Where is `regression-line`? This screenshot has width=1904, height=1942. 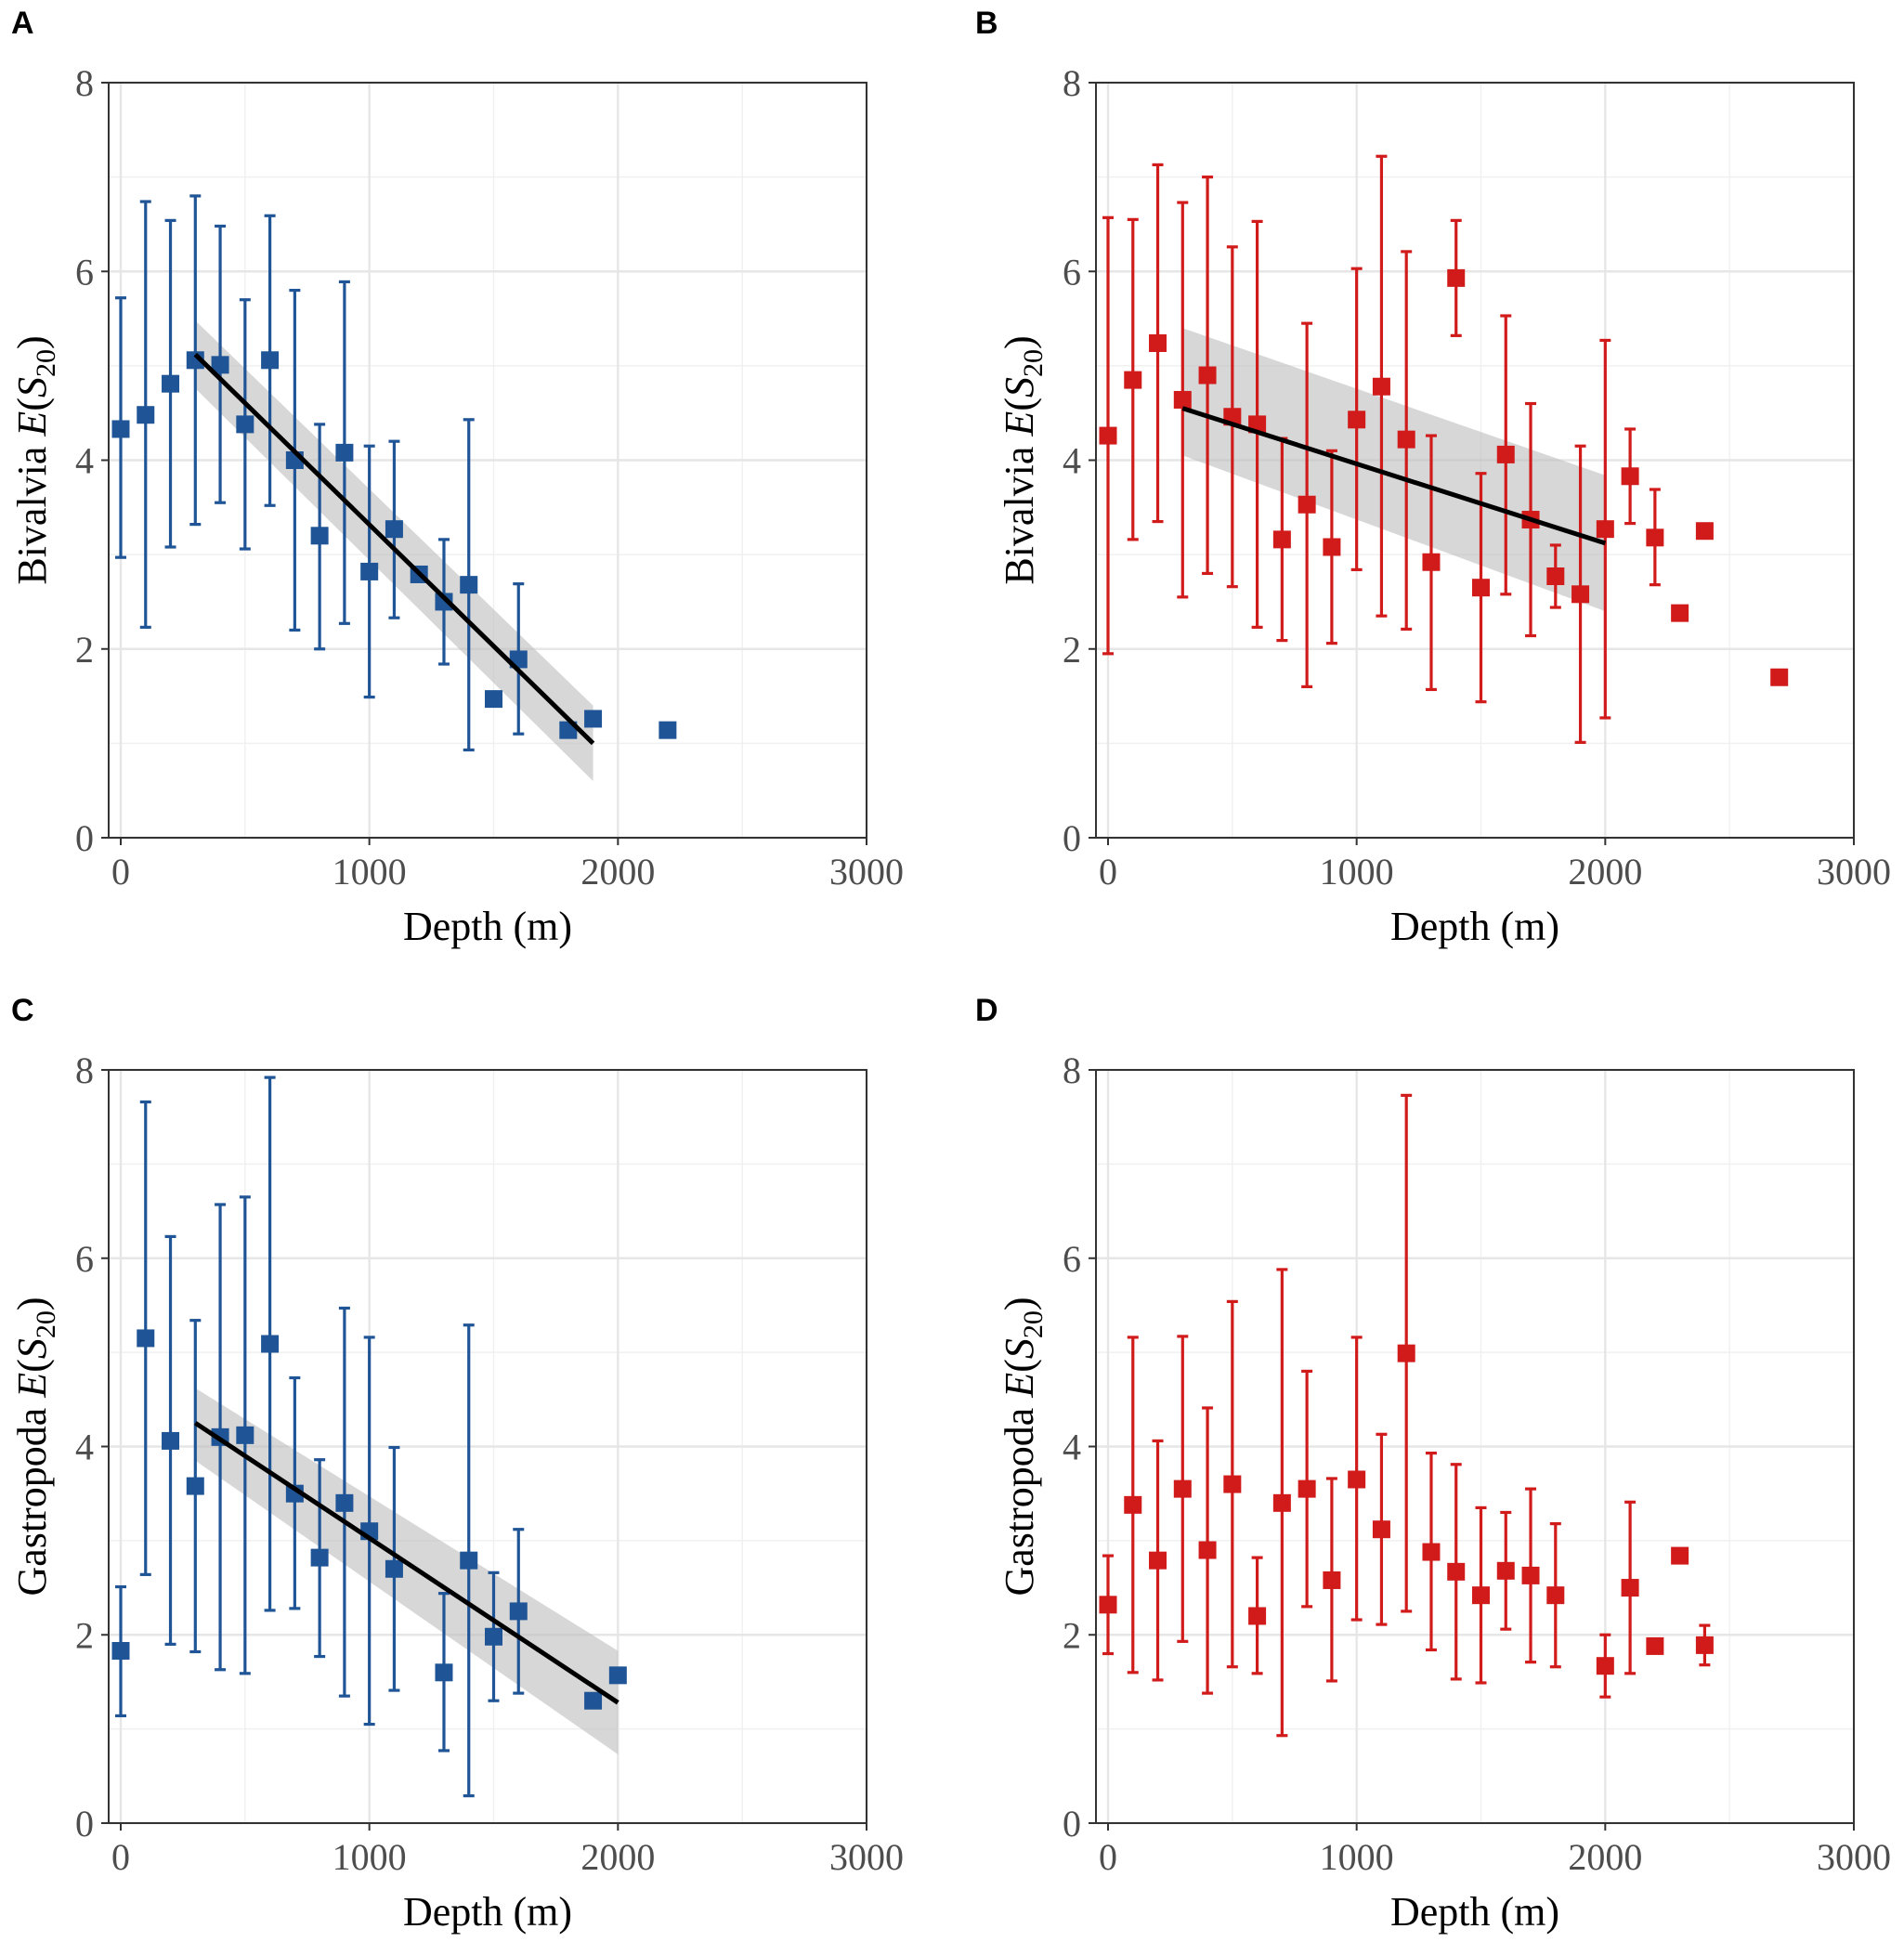
regression-line is located at coordinates (406, 1563).